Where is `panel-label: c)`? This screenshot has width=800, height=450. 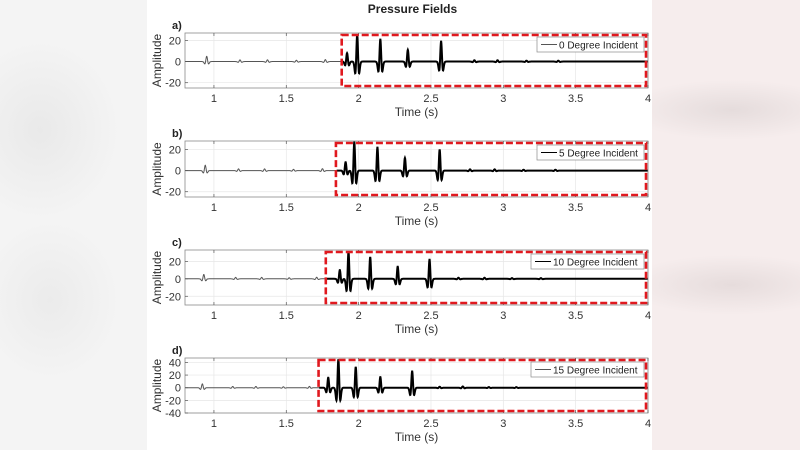 panel-label: c) is located at coordinates (177, 243).